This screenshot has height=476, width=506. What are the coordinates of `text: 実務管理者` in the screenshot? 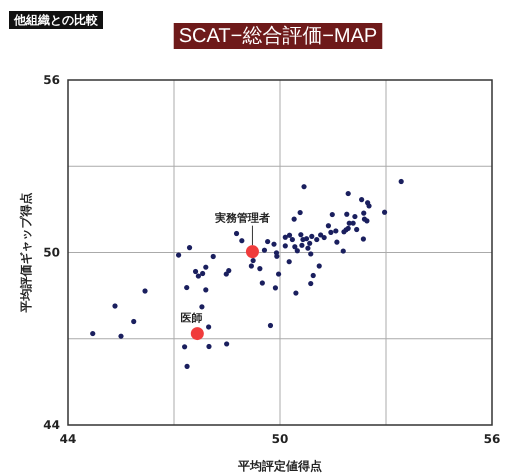 It's located at (242, 218).